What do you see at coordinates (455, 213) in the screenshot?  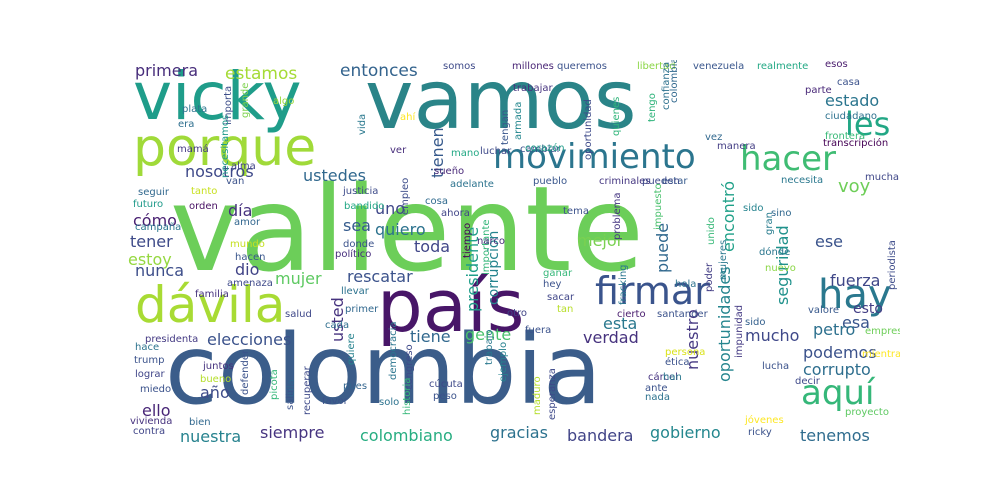 I see `word: ahora` at bounding box center [455, 213].